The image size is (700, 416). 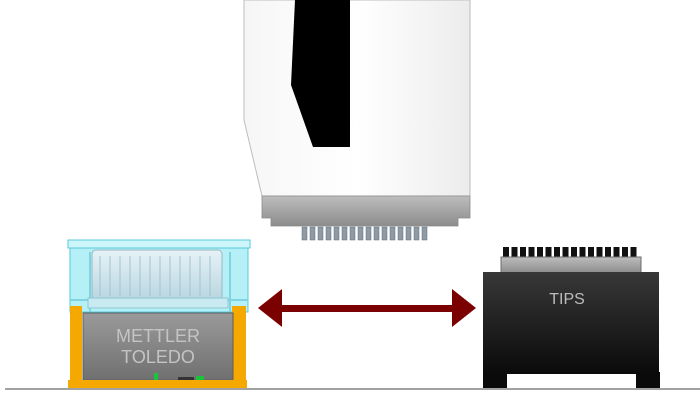 I want to click on tip-box-foot-left, so click(x=495, y=380).